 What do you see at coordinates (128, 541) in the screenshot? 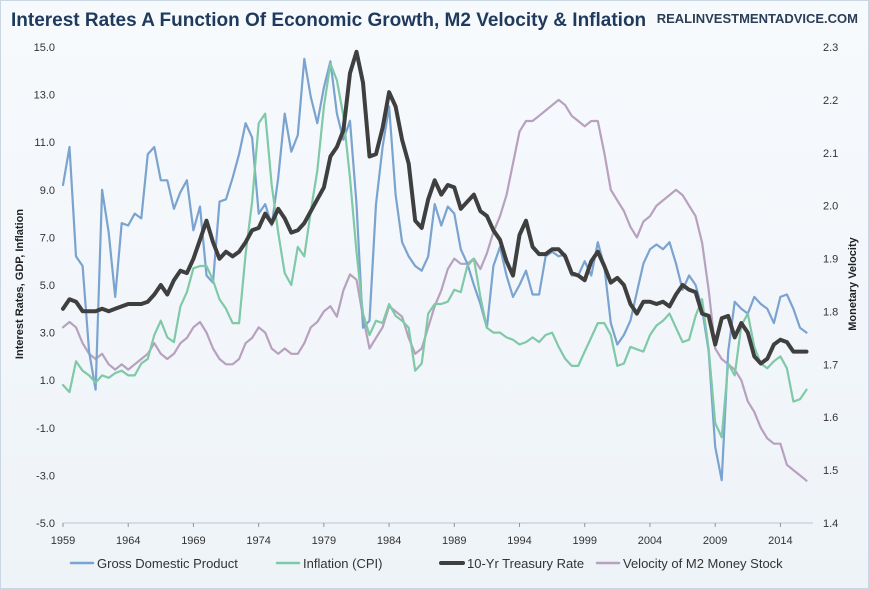
I see `x-tick-label: 1964` at bounding box center [128, 541].